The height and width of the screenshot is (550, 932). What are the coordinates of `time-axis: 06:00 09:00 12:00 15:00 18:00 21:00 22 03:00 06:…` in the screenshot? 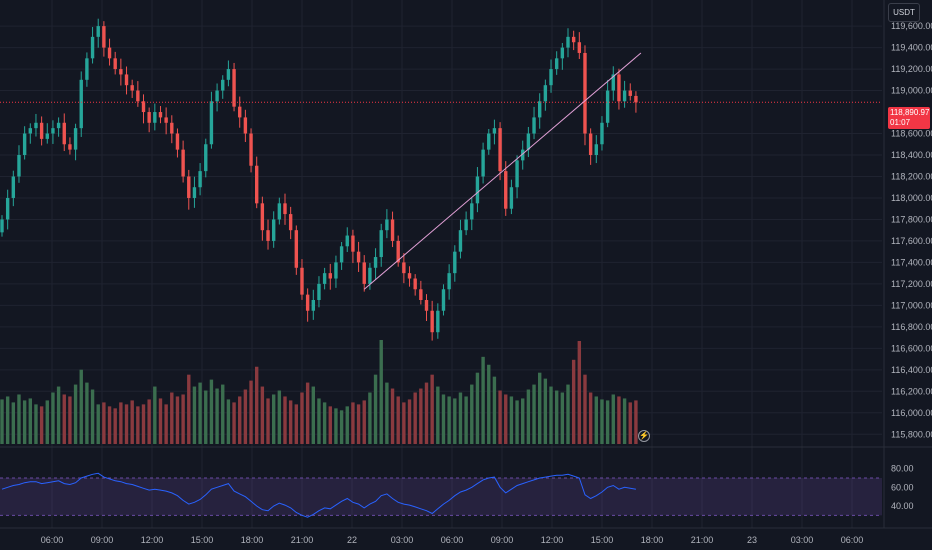 It's located at (452, 540).